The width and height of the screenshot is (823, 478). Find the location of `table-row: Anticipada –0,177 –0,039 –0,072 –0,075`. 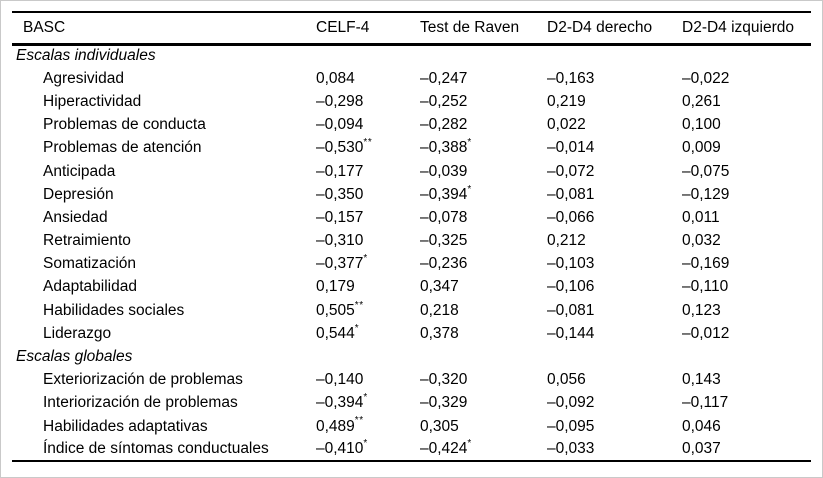

table-row: Anticipada –0,177 –0,039 –0,072 –0,075 is located at coordinates (411, 171).